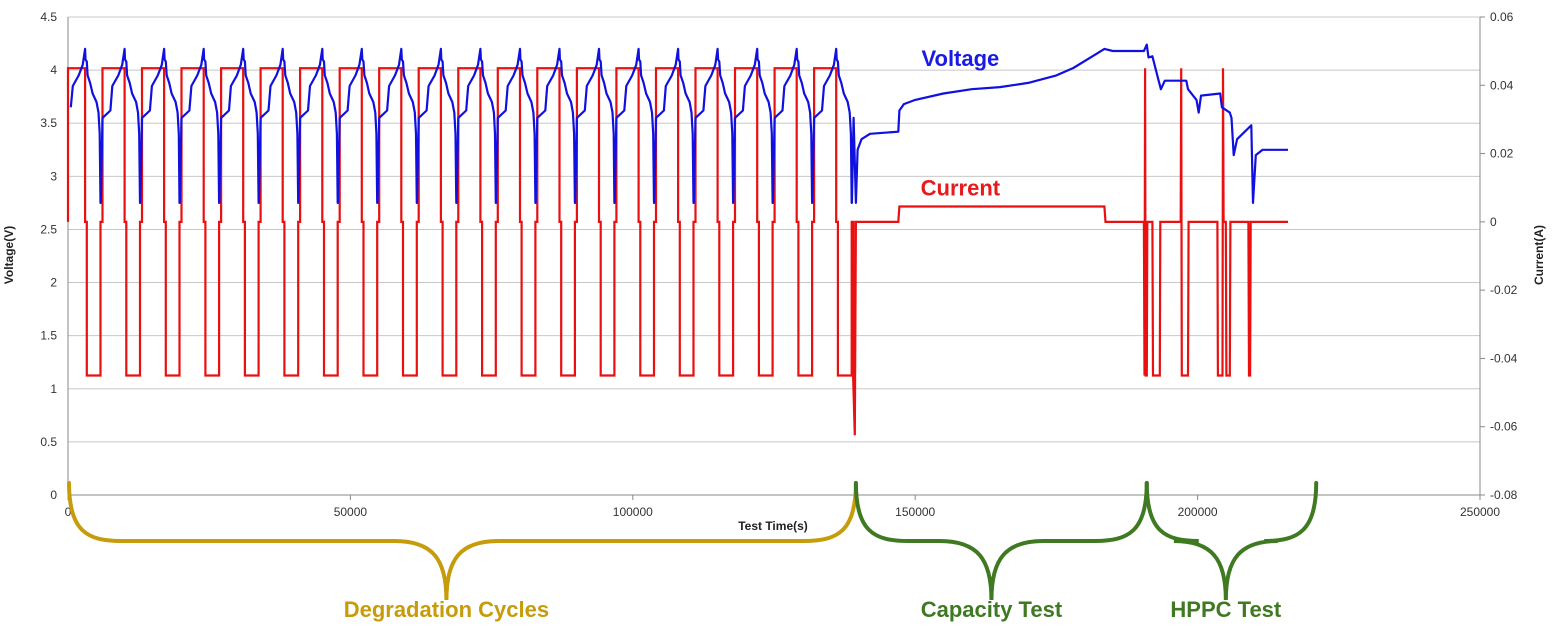 This screenshot has width=1557, height=628. I want to click on y2-tick-label: -0.08, so click(1504, 495).